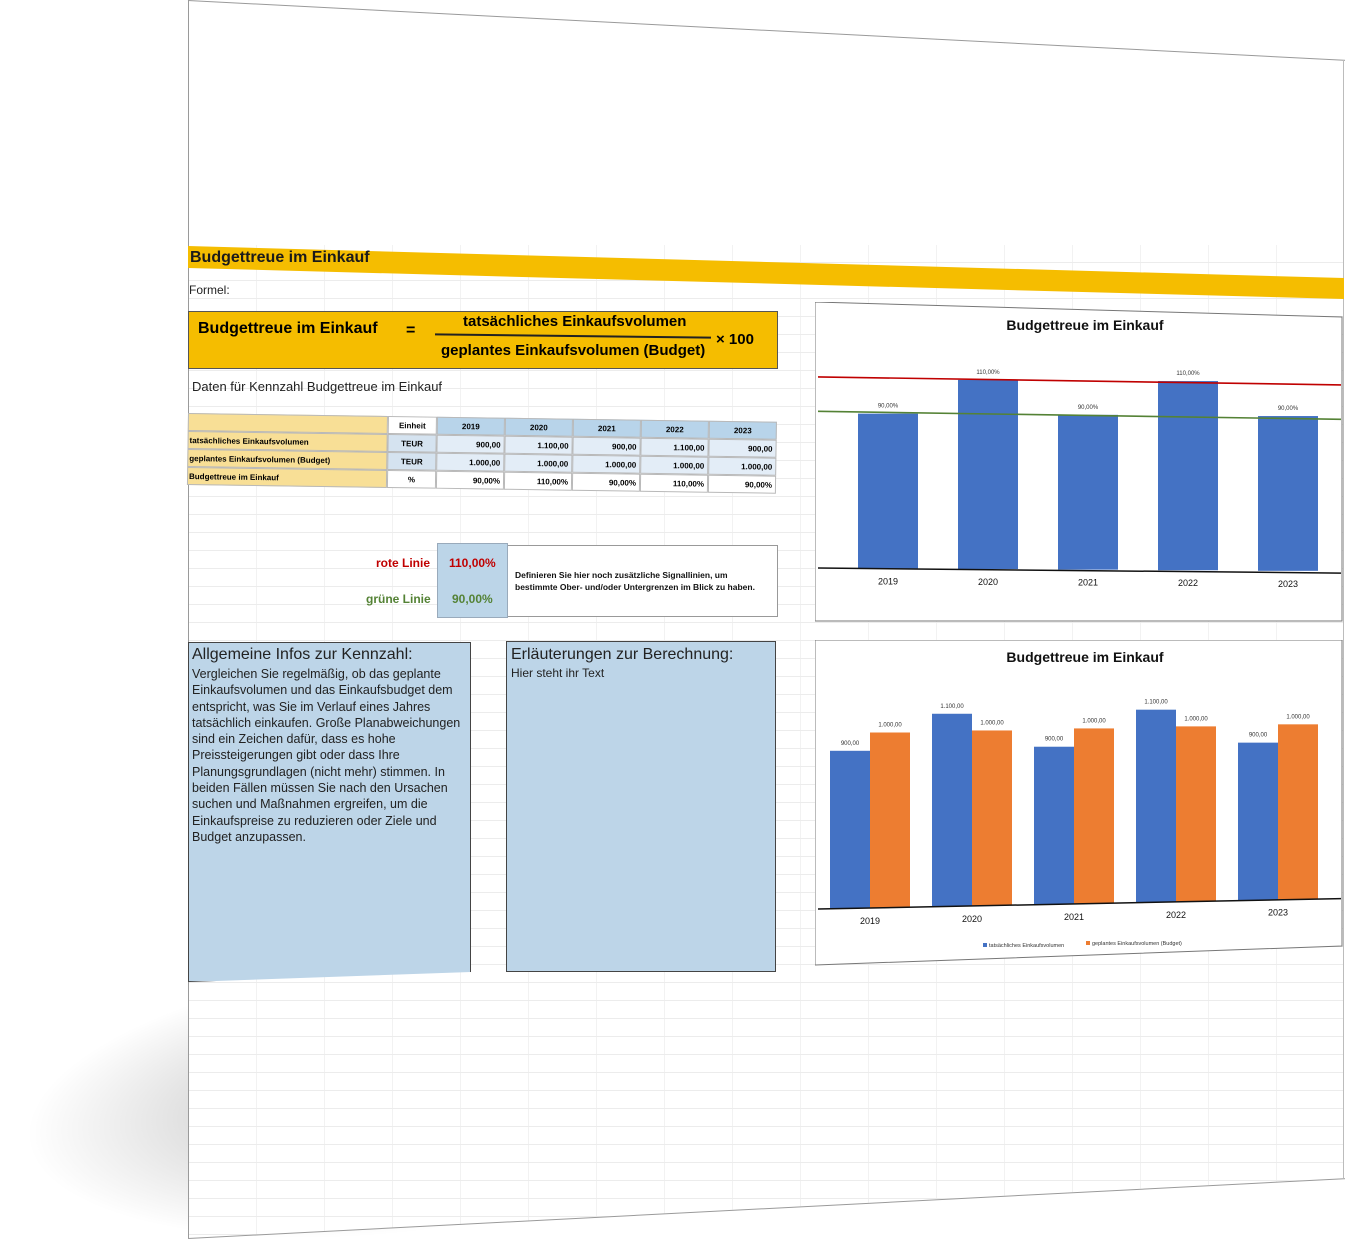  What do you see at coordinates (735, 339) in the screenshot?
I see `formula-multiplier: × 100` at bounding box center [735, 339].